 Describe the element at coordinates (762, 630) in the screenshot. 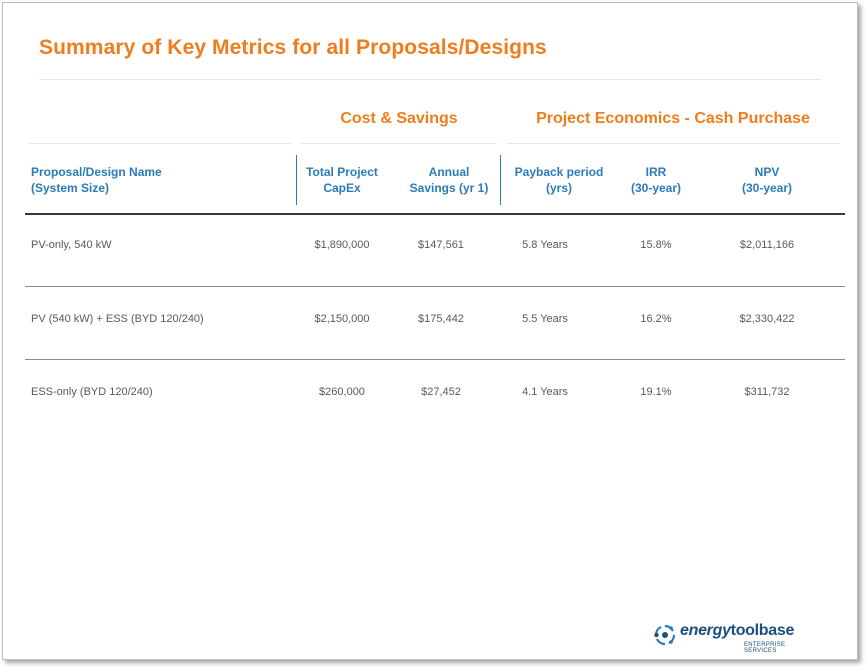

I see `logo-brand-part2: toolbase` at that location.